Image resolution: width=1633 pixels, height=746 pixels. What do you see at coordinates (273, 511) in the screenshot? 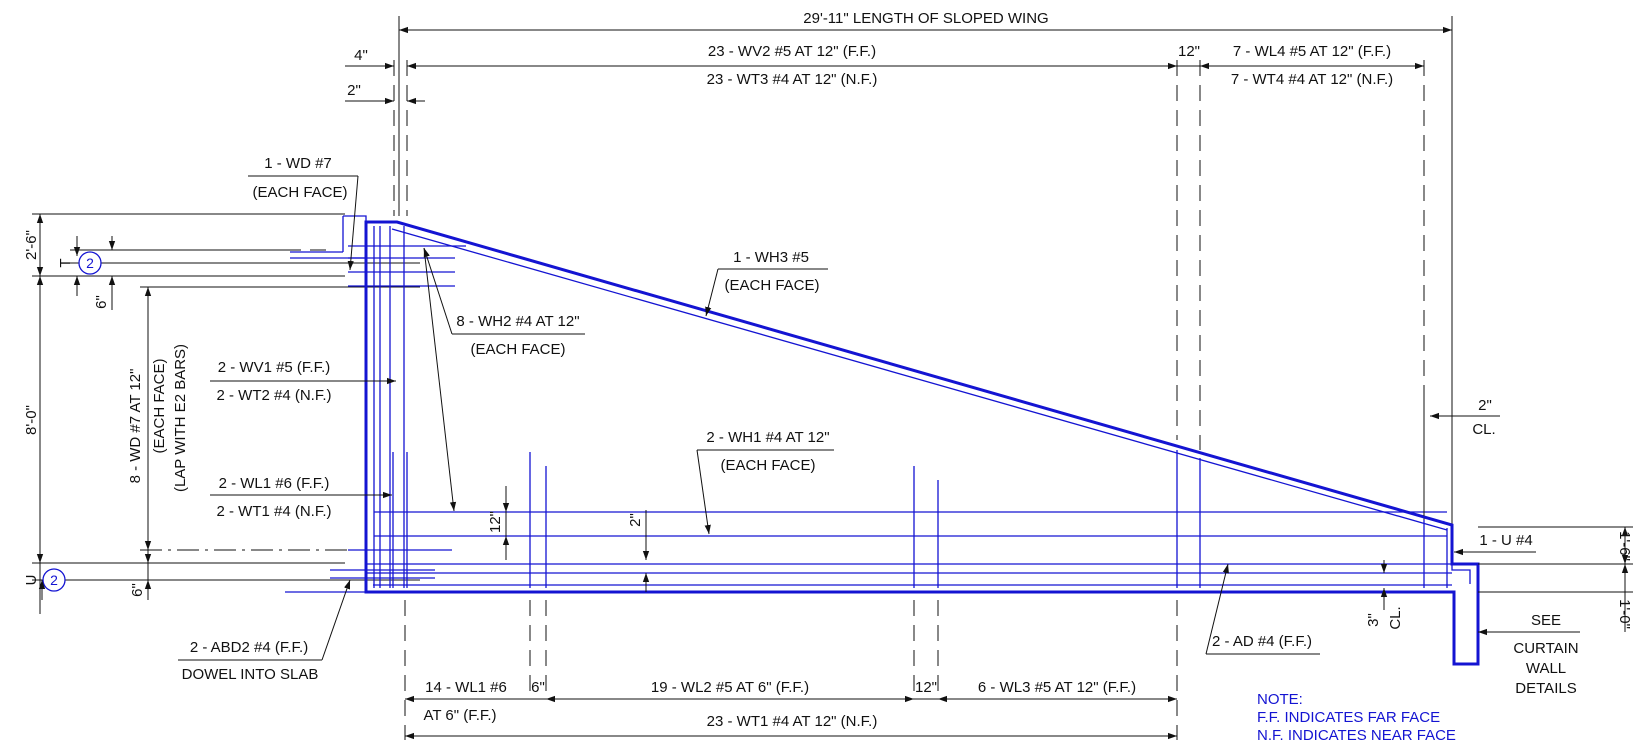
I see `wt1-label: 2 - WT1 #4 (N.F.)` at bounding box center [273, 511].